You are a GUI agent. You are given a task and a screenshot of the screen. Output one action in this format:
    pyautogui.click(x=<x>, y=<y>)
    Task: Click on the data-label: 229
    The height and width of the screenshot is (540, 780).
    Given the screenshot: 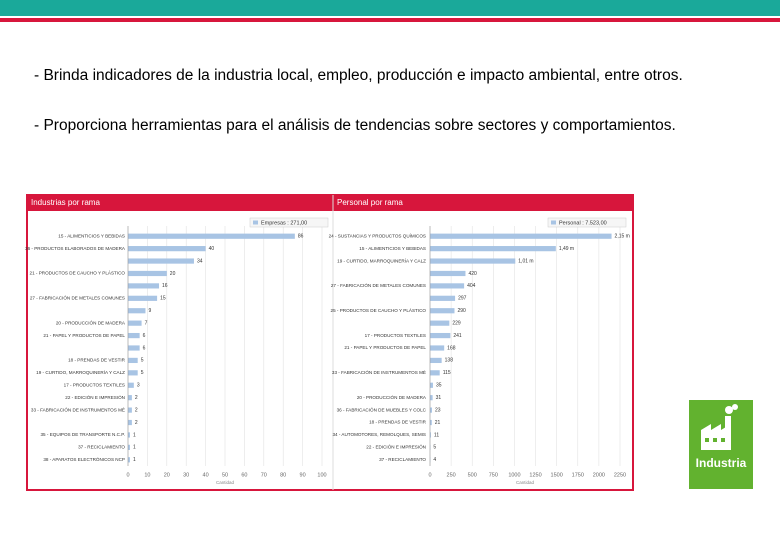 What is the action you would take?
    pyautogui.click(x=456, y=323)
    